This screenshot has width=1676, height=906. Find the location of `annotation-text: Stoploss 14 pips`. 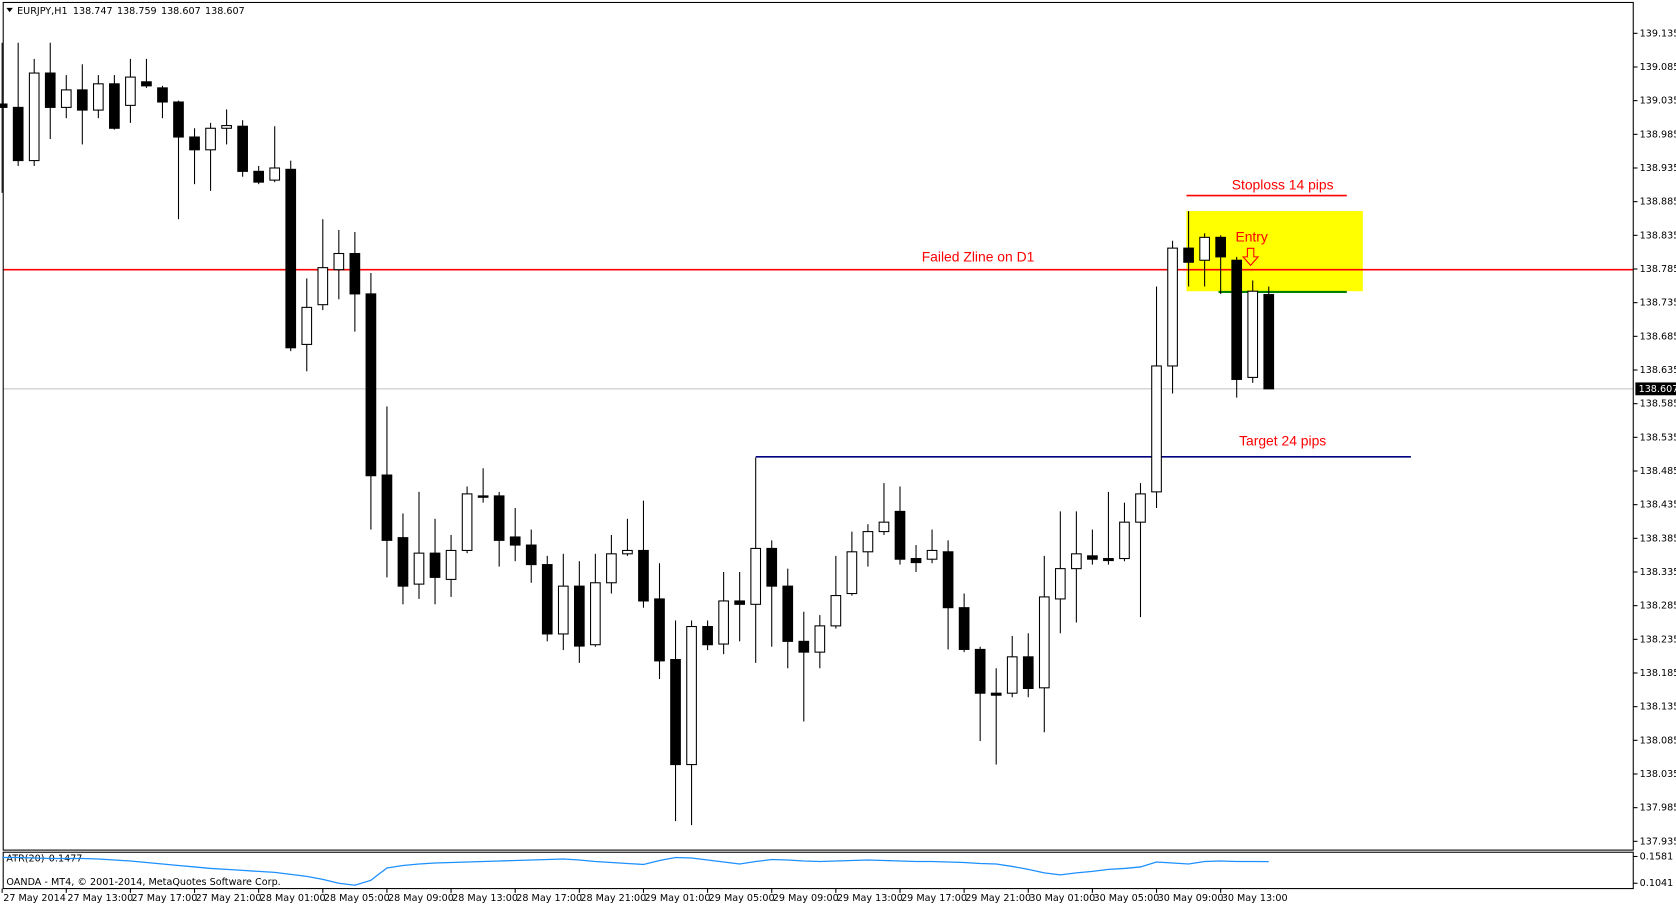

annotation-text: Stoploss 14 pips is located at coordinates (1283, 185).